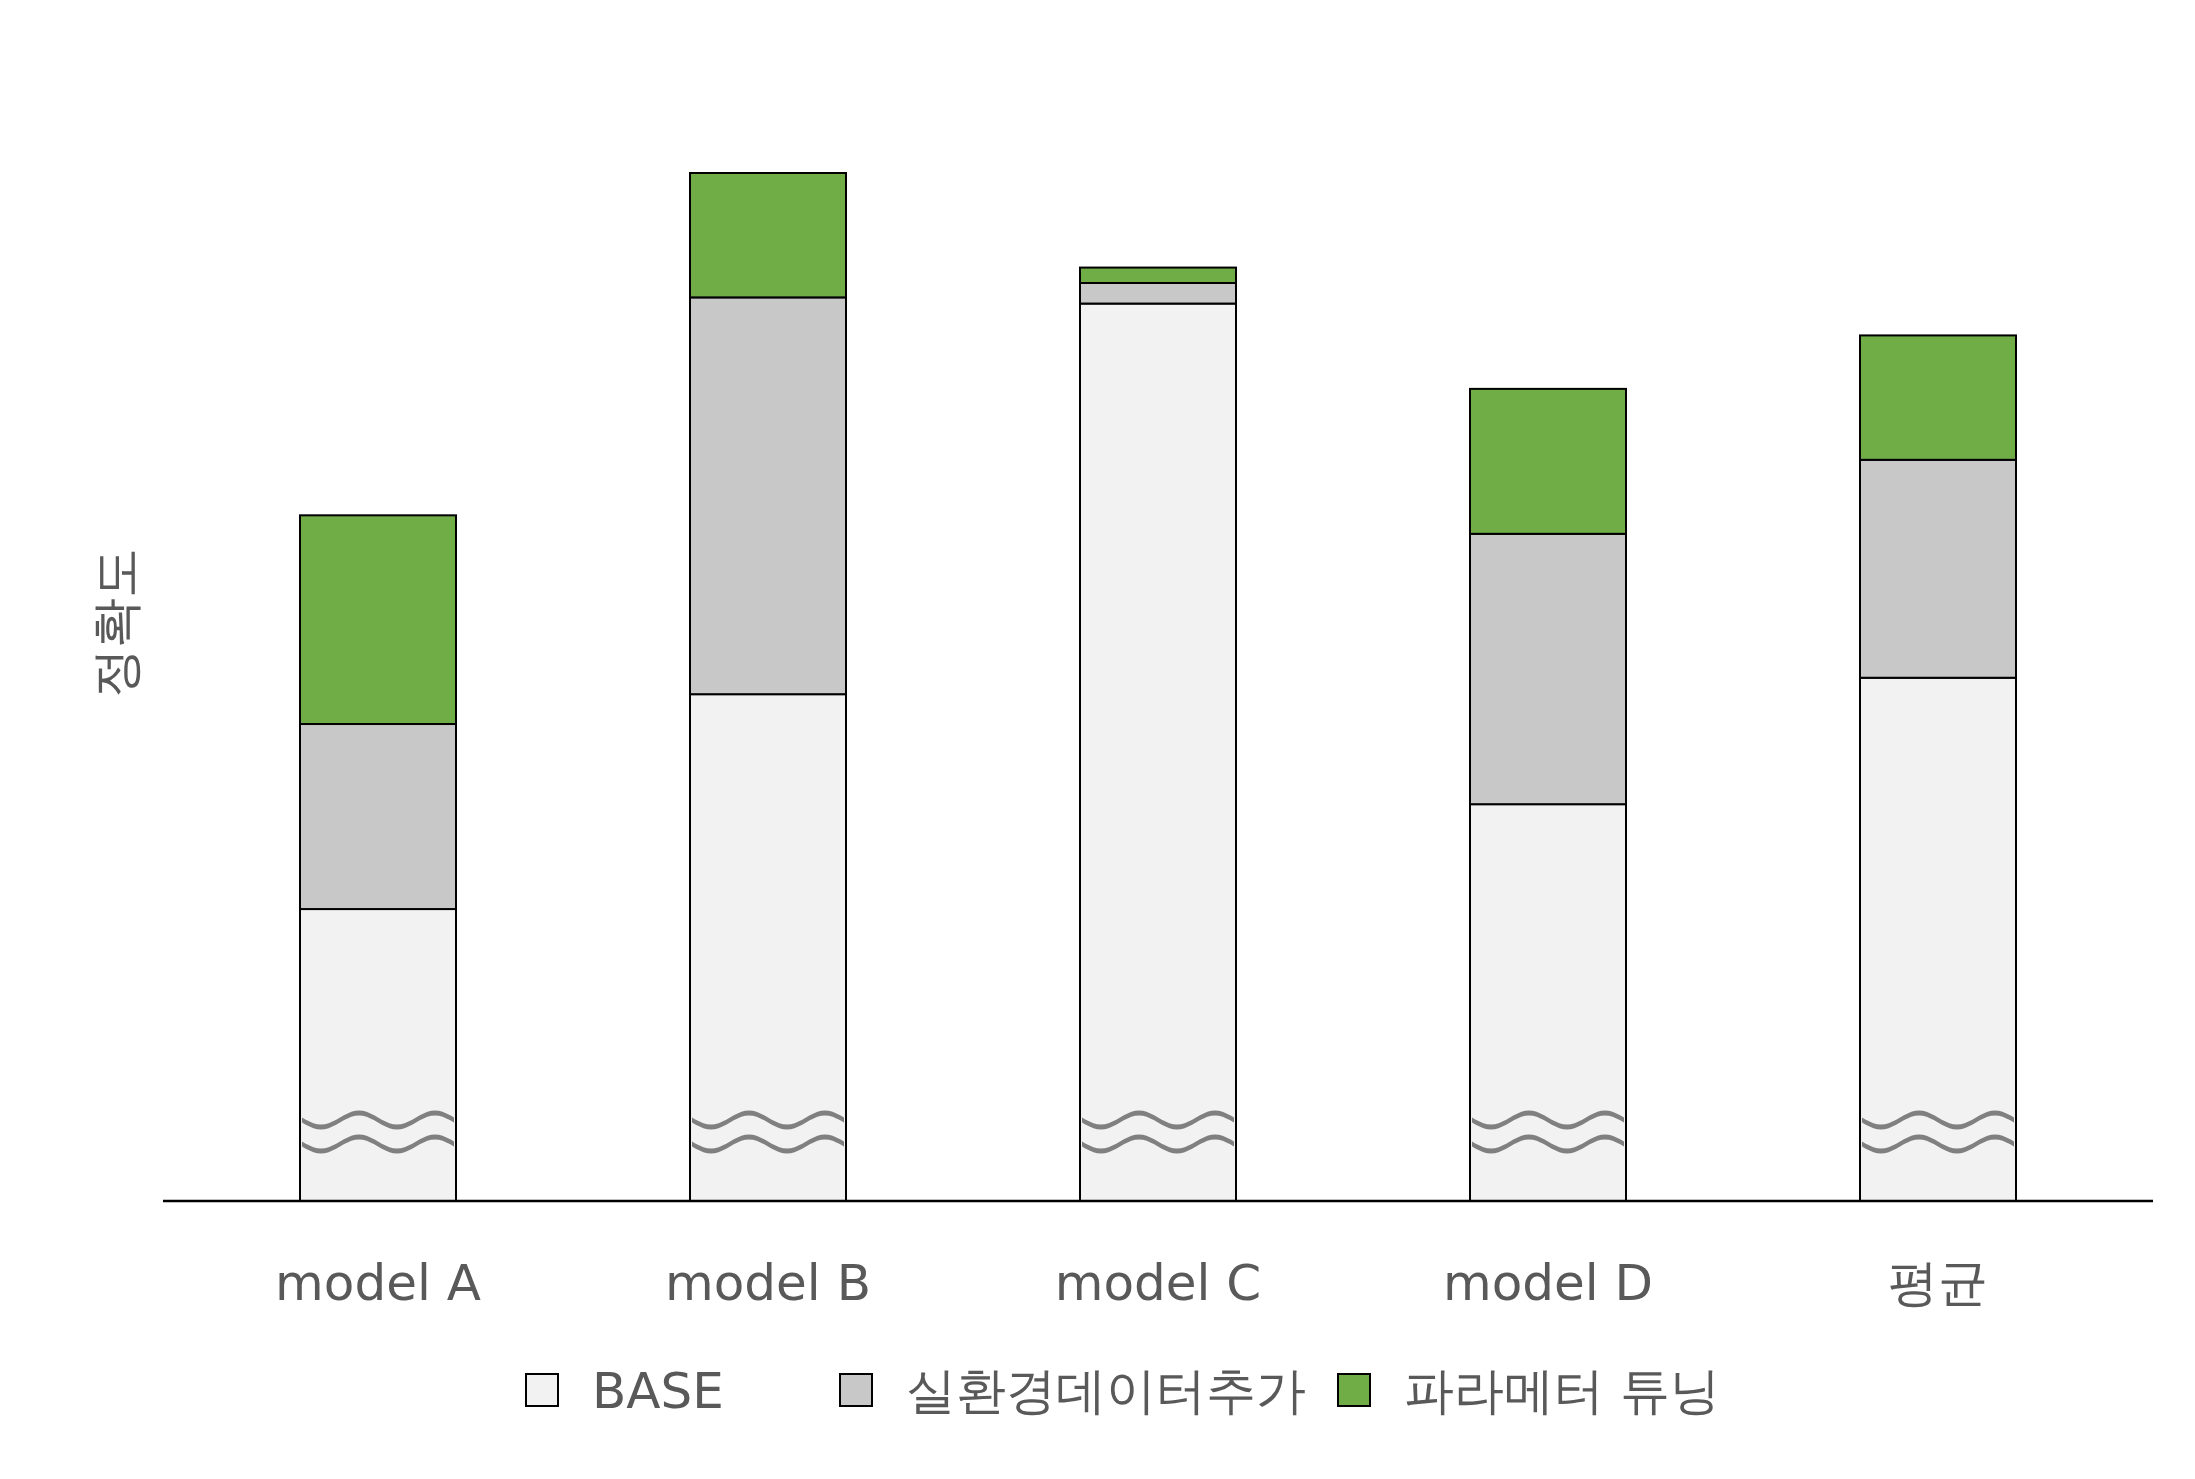 This screenshot has height=1479, width=2195. Describe the element at coordinates (1562, 1391) in the screenshot. I see `legend-label: 파라메터 튜닝` at that location.